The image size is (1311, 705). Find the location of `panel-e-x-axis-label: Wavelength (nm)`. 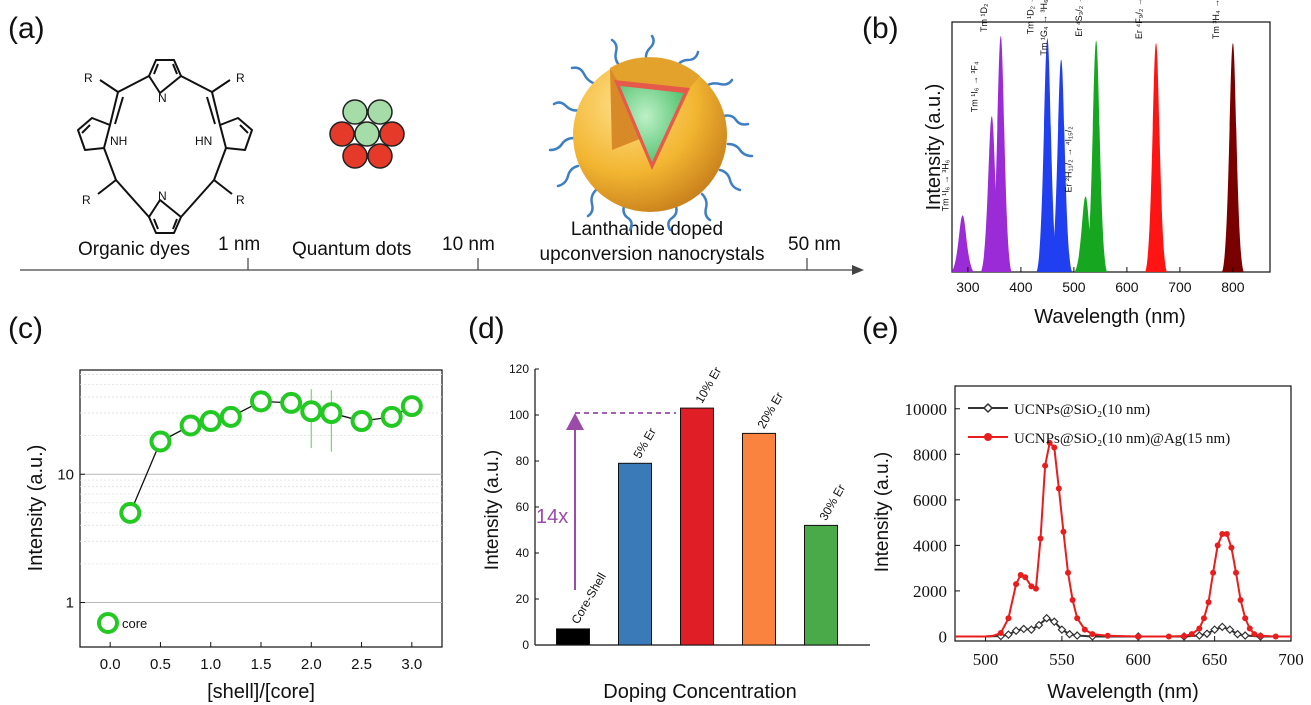

panel-e-x-axis-label: Wavelength (nm) is located at coordinates (1123, 692).